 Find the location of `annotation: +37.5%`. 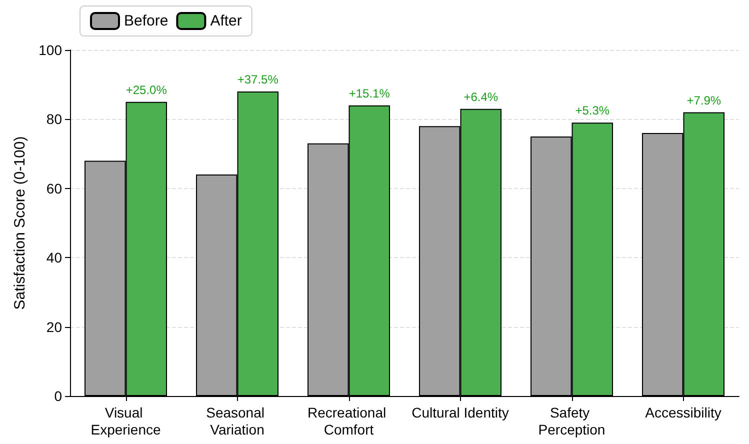

annotation: +37.5% is located at coordinates (258, 79).